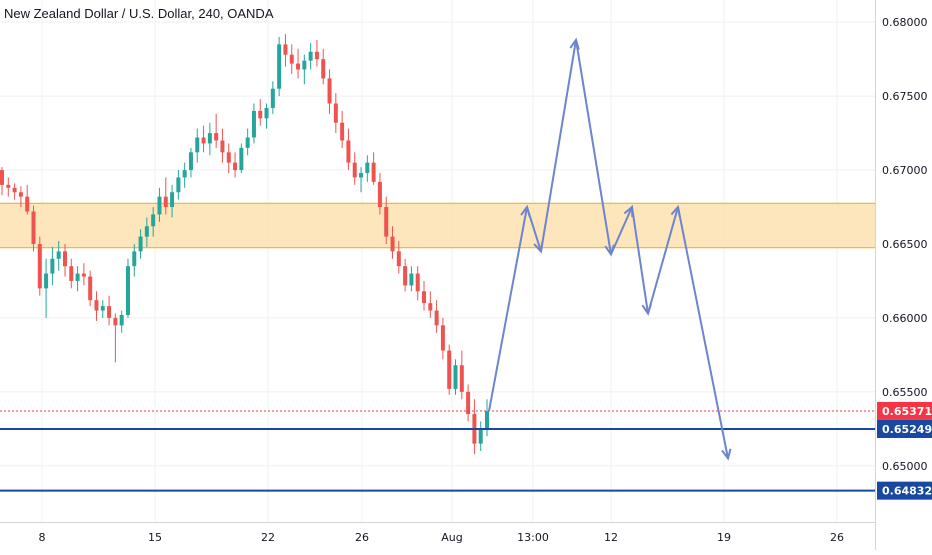  What do you see at coordinates (905, 96) in the screenshot?
I see `y-tick-label: 0.67500` at bounding box center [905, 96].